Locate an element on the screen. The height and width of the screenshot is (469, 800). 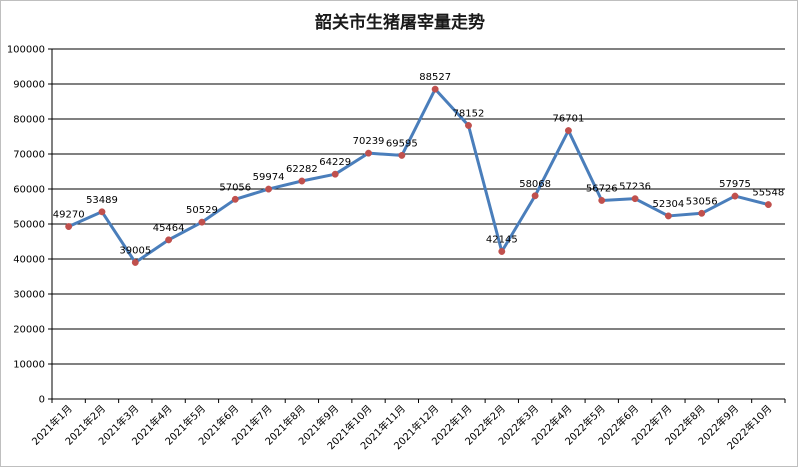
y-tick-label: 10000 is located at coordinates (29, 365).